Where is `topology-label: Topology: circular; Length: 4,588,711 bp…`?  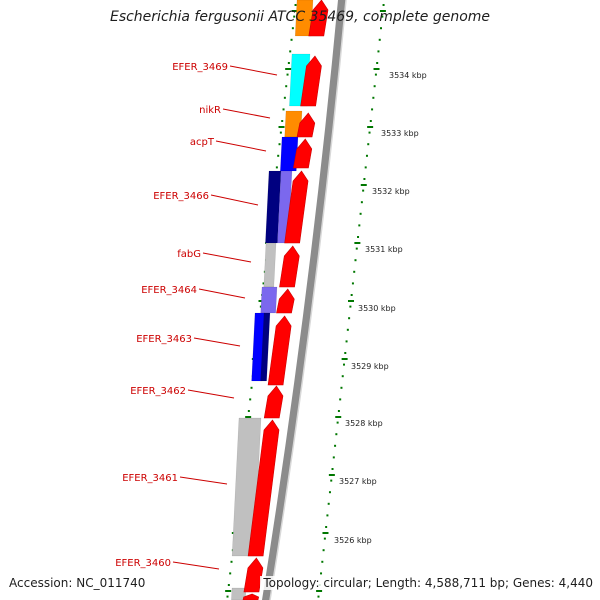
topology-label: Topology: circular; Length: 4,588,711 bp… is located at coordinates (426, 583).